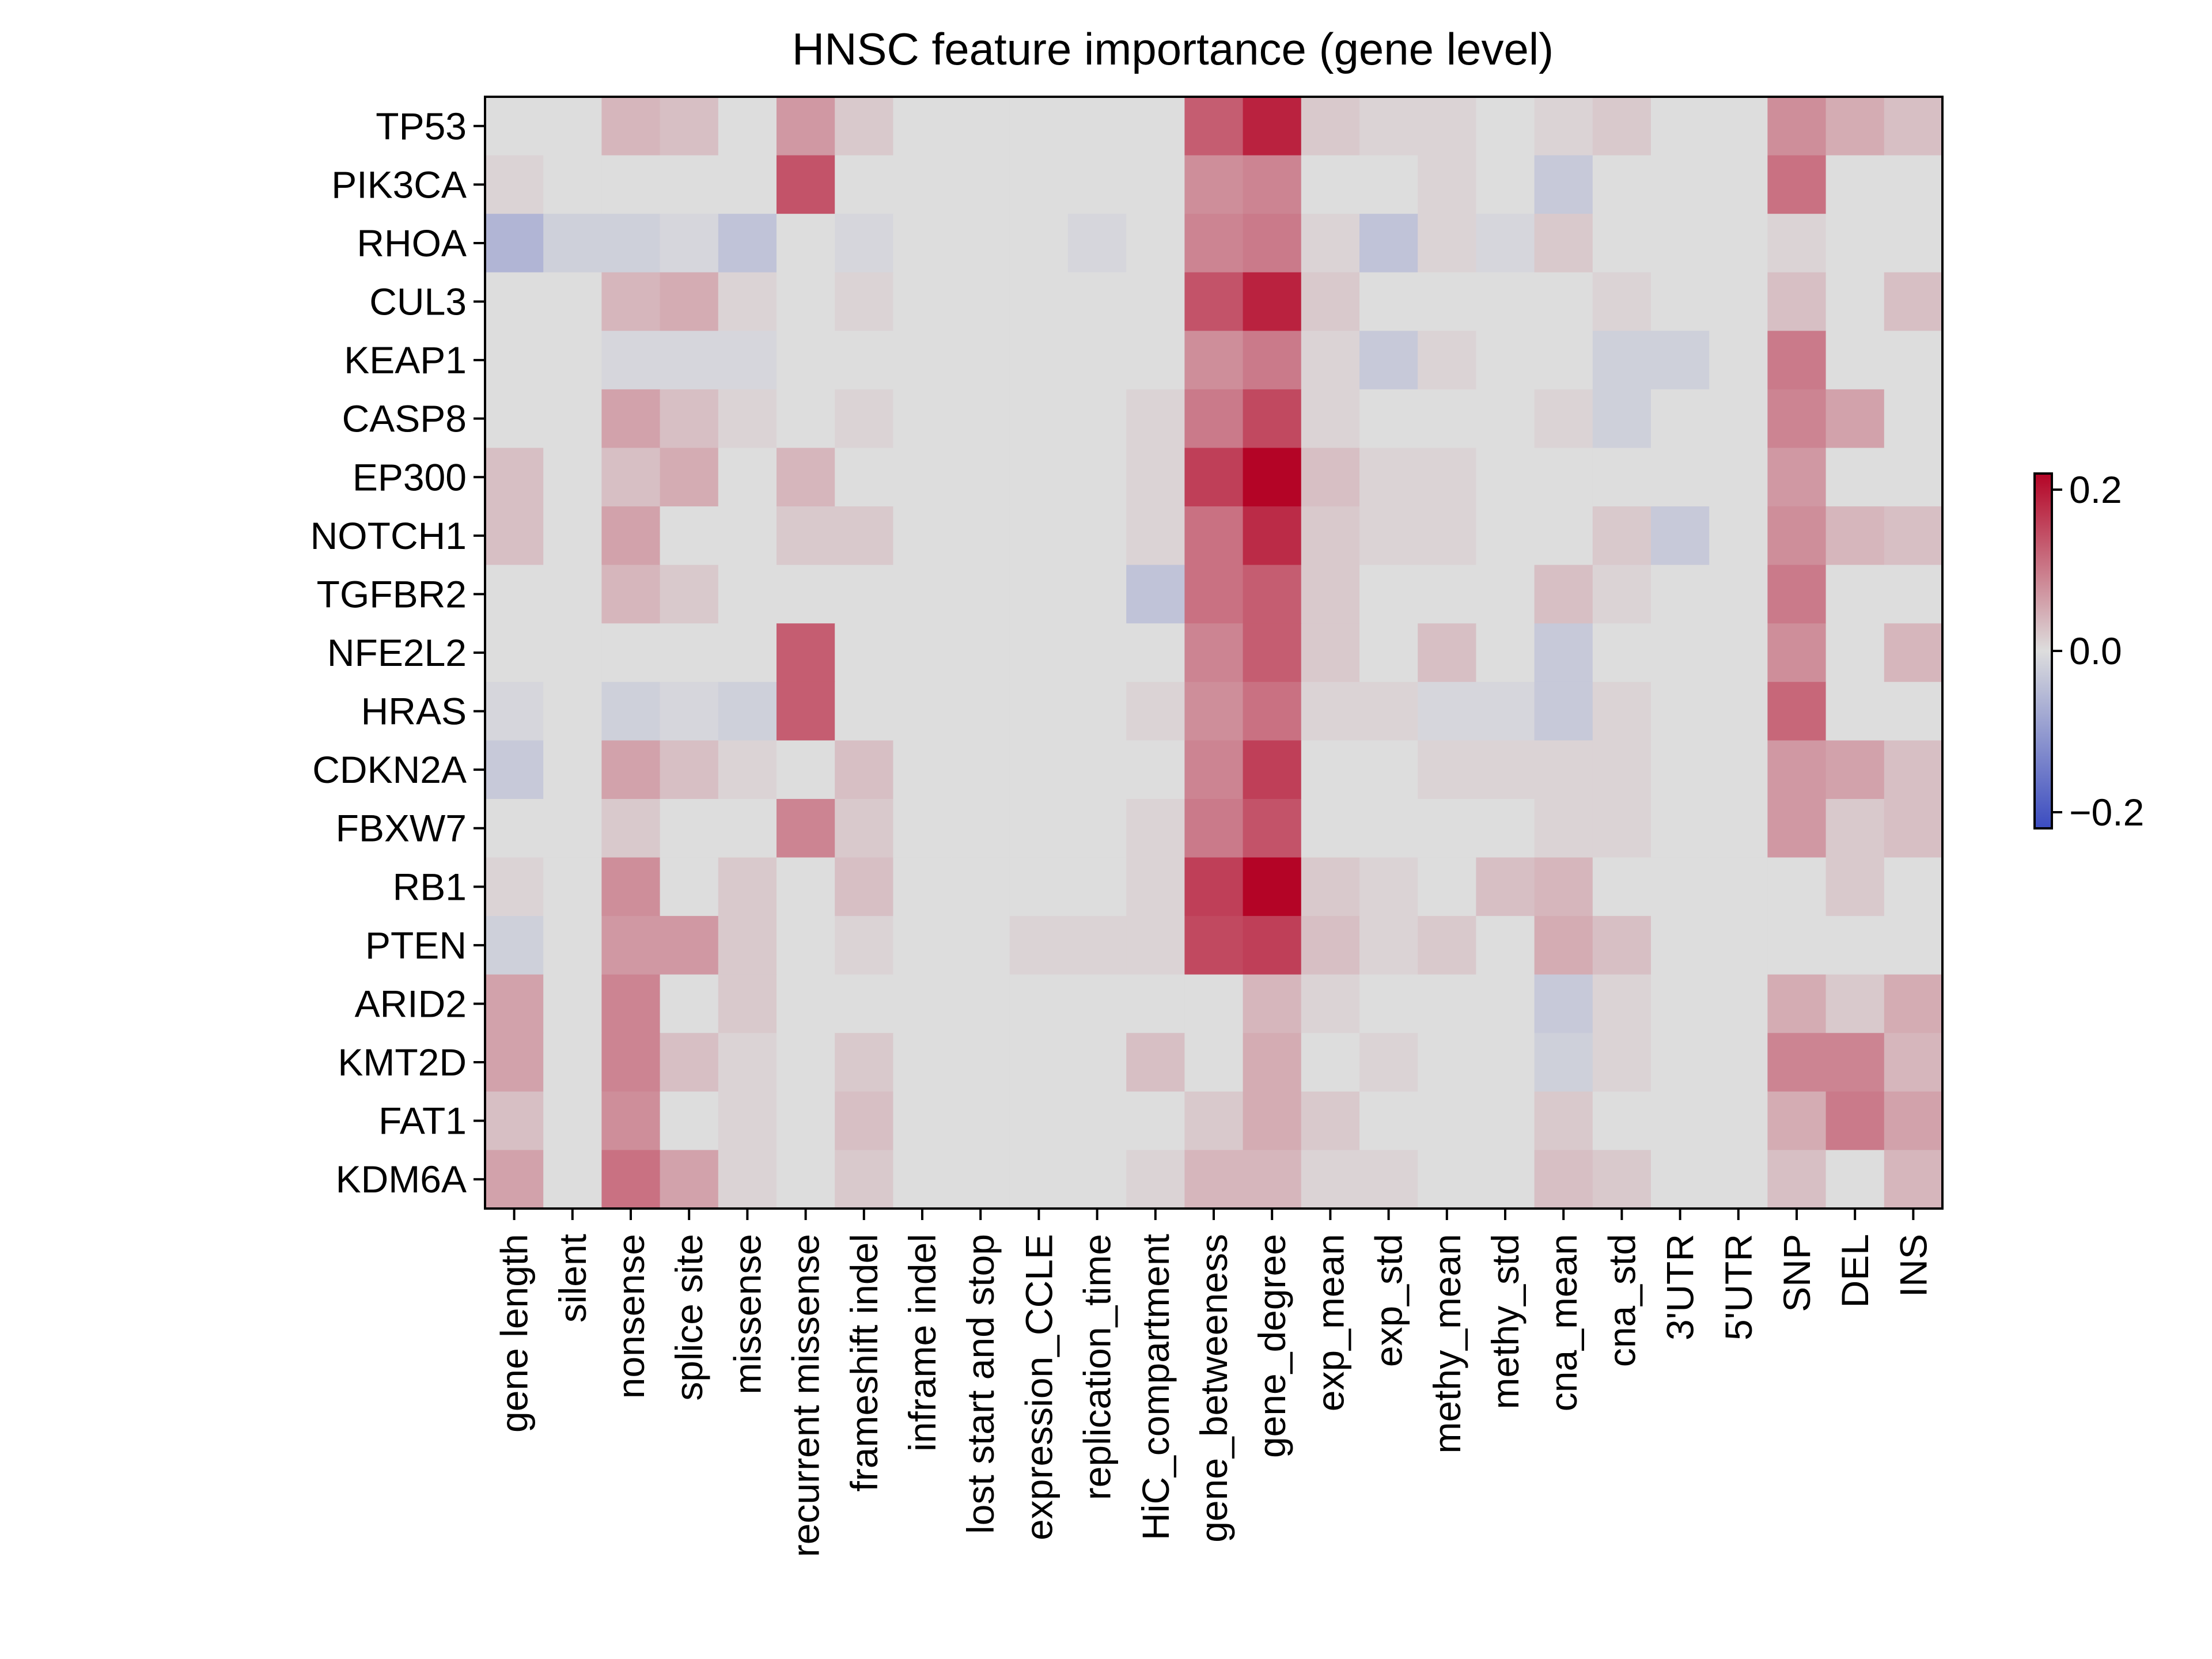  I want to click on y-tick-label-pik3ca: PIK3CA, so click(399, 184).